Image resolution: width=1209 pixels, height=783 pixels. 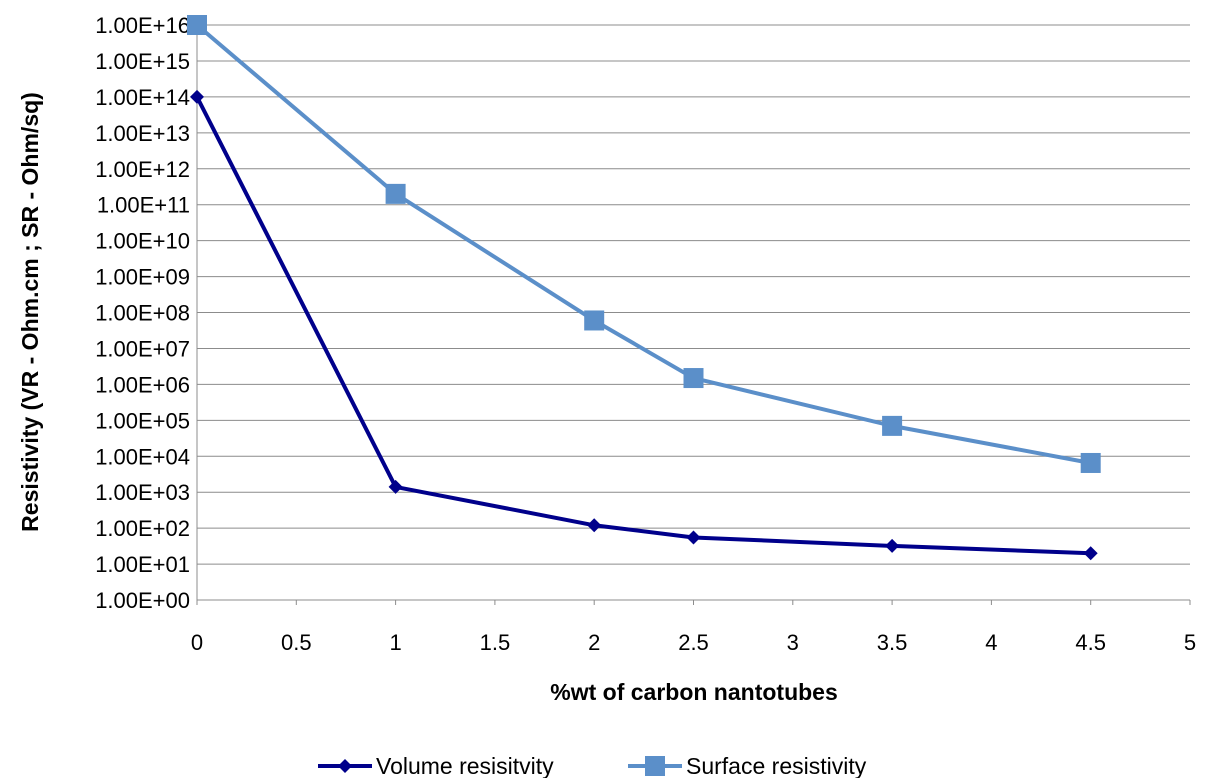 What do you see at coordinates (142, 133) in the screenshot?
I see `y-tick-label: 1.00E+13` at bounding box center [142, 133].